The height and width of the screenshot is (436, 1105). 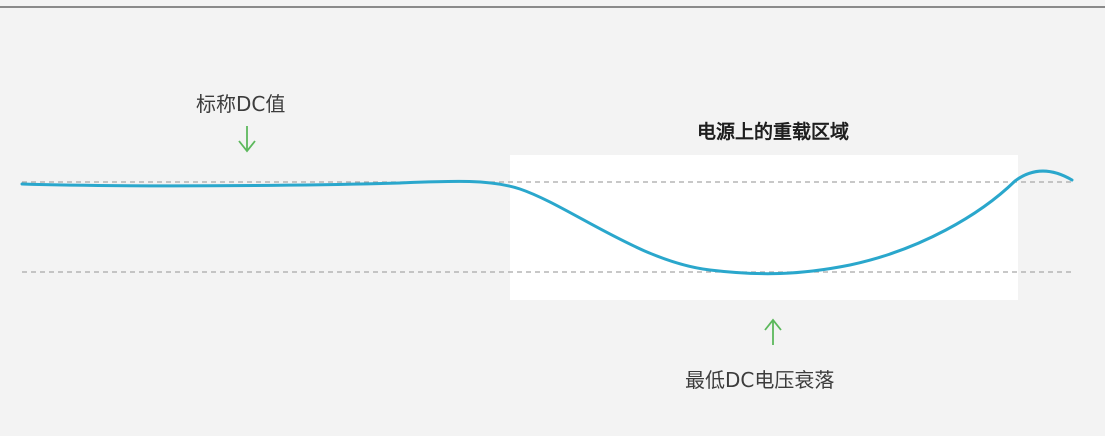 What do you see at coordinates (241, 104) in the screenshot?
I see `nominal-dc-label: 标称DC值` at bounding box center [241, 104].